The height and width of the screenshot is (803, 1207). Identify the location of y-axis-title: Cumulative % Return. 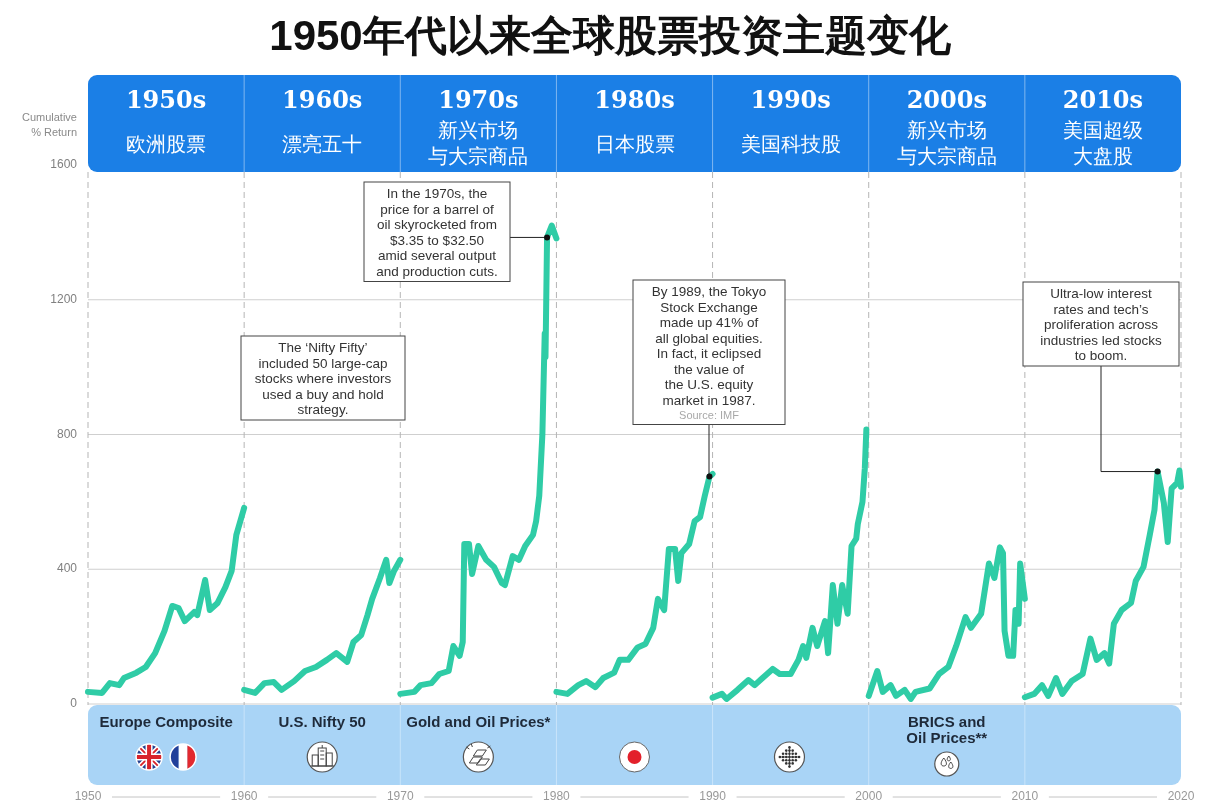
(49, 124).